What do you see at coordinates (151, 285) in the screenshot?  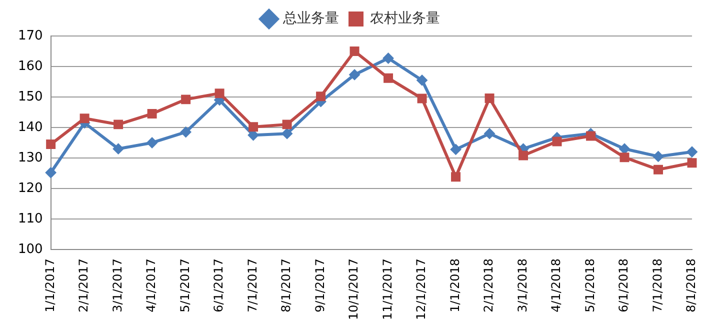 I see `x-tick-label: 4/1/2017` at bounding box center [151, 285].